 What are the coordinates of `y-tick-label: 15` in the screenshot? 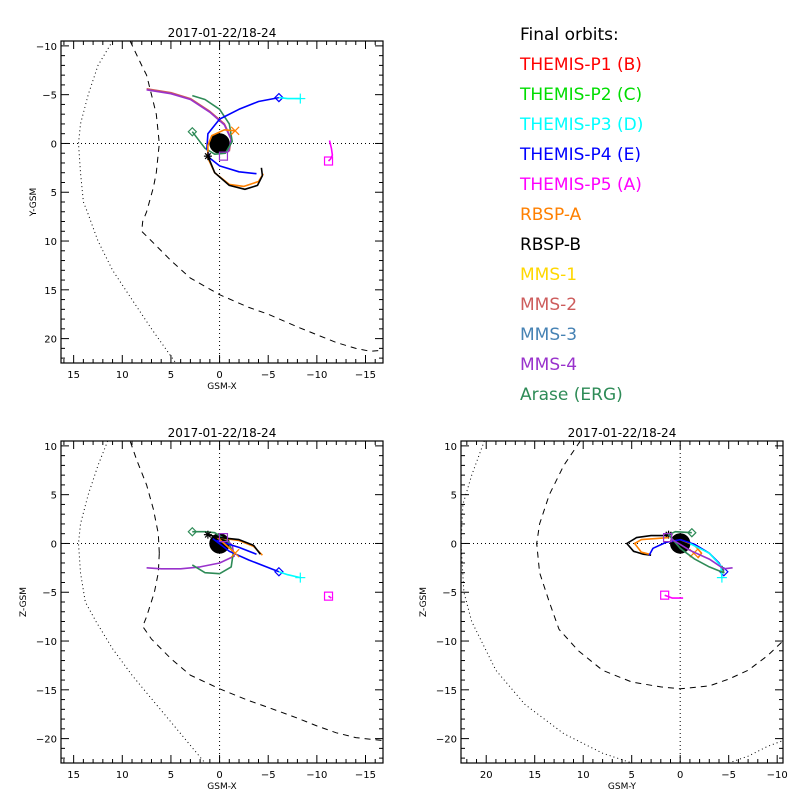 It's located at (50, 291).